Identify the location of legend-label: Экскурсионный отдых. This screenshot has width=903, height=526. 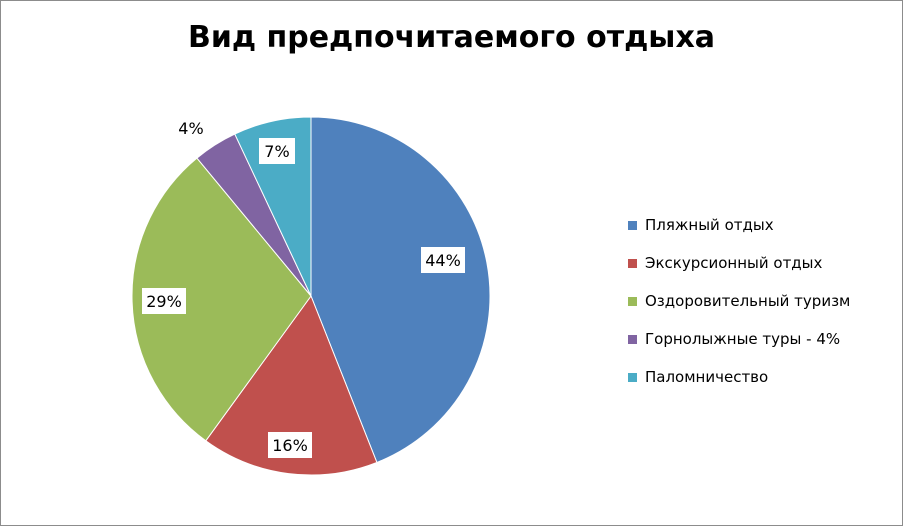
(734, 263).